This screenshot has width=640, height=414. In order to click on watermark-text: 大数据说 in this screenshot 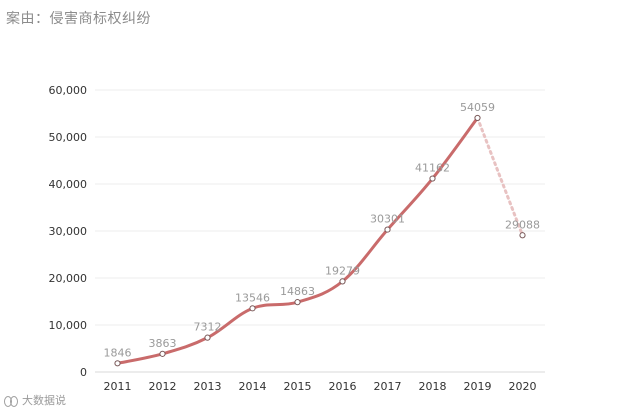, I will do `click(44, 400)`.